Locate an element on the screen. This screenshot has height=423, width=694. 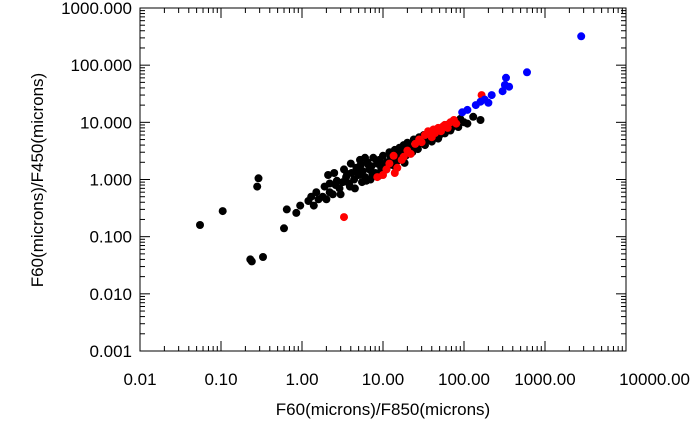
x-tick-label: 0.01 is located at coordinates (139, 379).